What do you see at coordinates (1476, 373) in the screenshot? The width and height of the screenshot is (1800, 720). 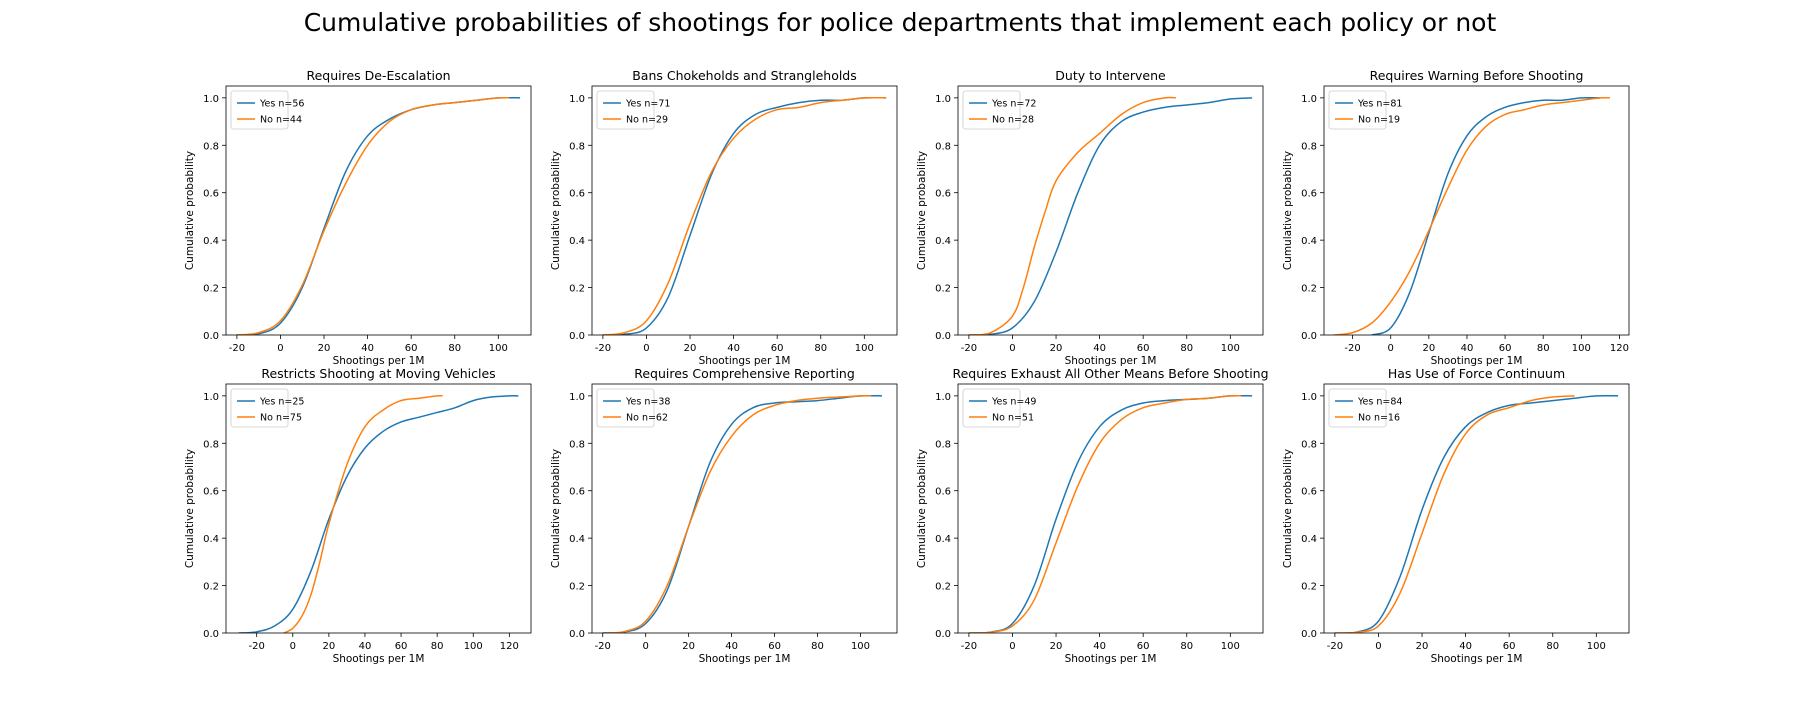 I see `subplot-title: Has Use of Force Continuum` at bounding box center [1476, 373].